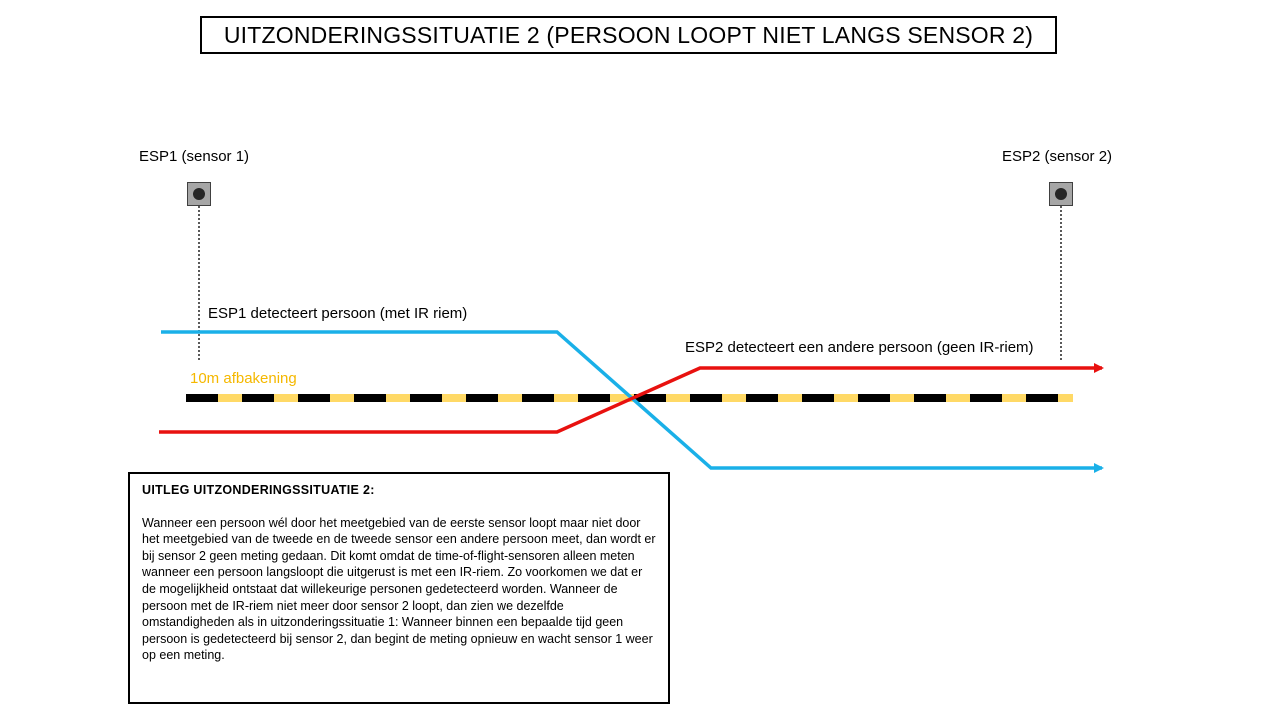  What do you see at coordinates (631, 398) in the screenshot?
I see `other-person-path` at bounding box center [631, 398].